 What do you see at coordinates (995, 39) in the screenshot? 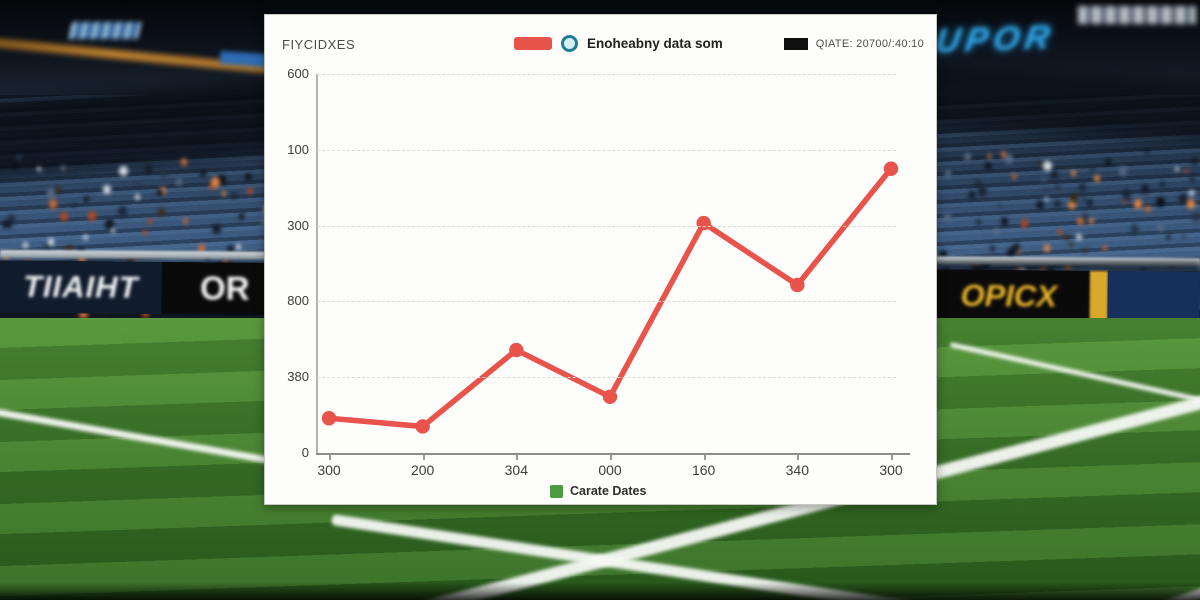
I see `neon-sign-text: UPOR` at bounding box center [995, 39].